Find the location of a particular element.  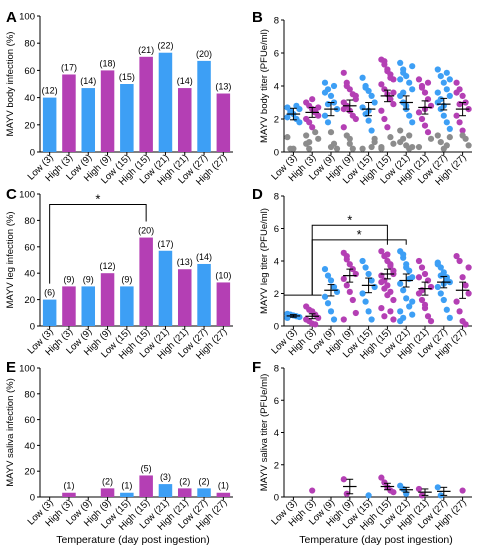

bar-data-label: (15) is located at coordinates (127, 77).